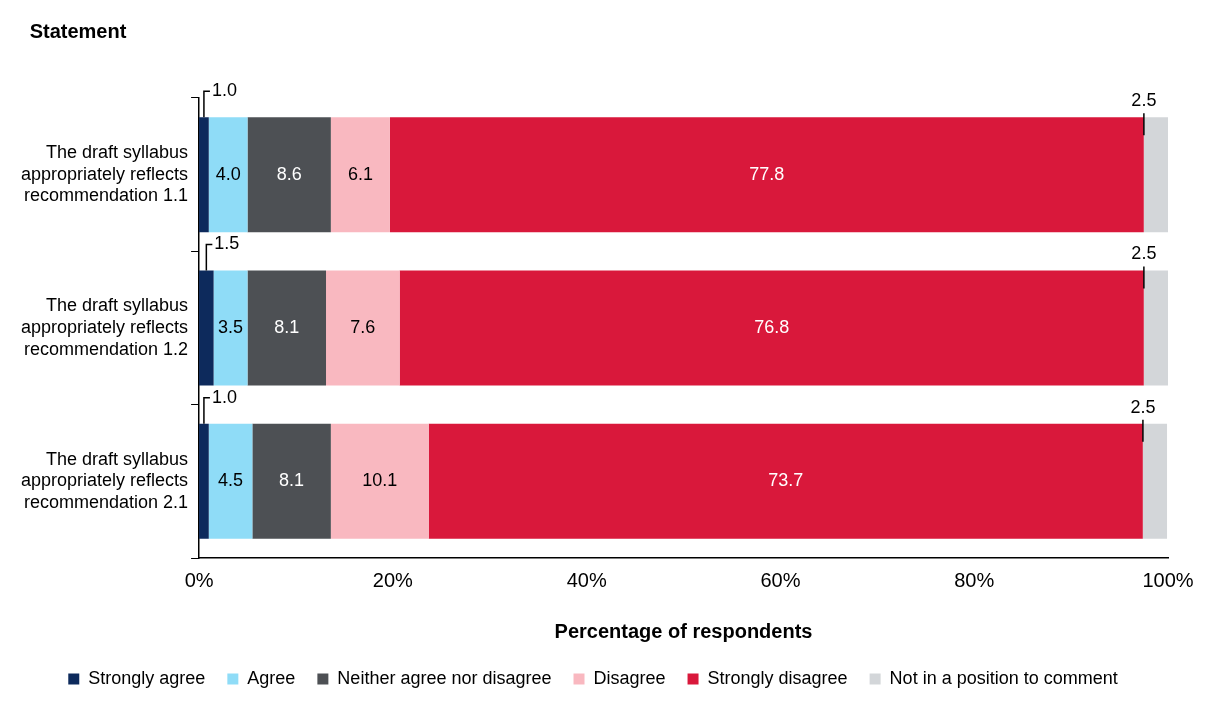 Image resolution: width=1209 pixels, height=709 pixels. I want to click on data-label: 1.5, so click(227, 243).